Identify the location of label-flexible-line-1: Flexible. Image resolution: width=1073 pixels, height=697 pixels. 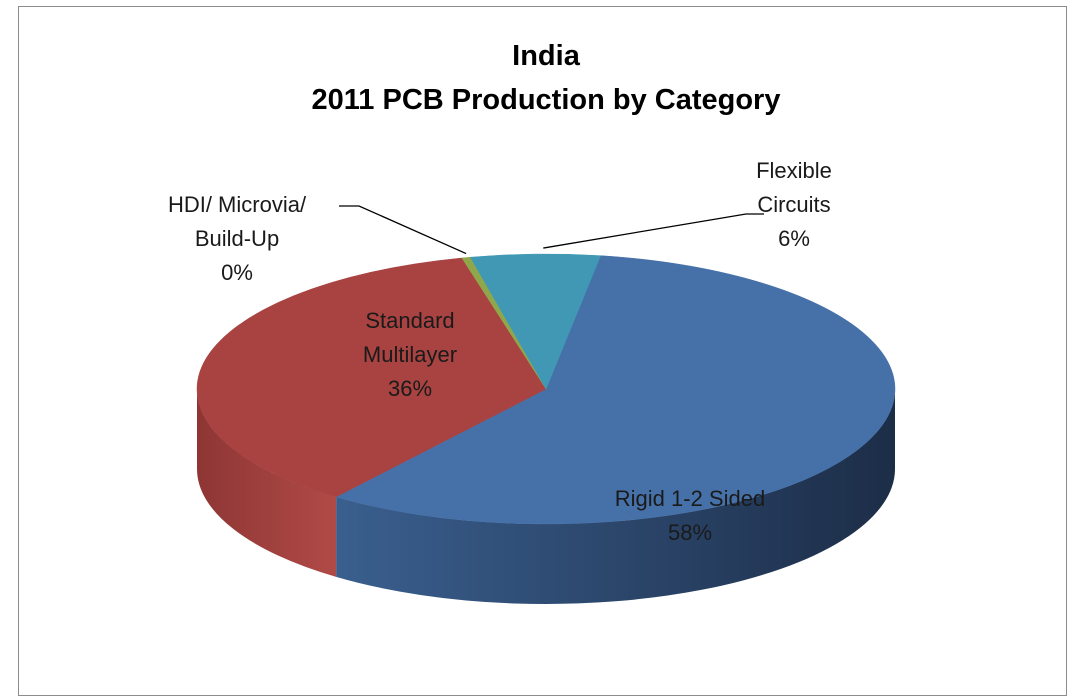
(794, 170).